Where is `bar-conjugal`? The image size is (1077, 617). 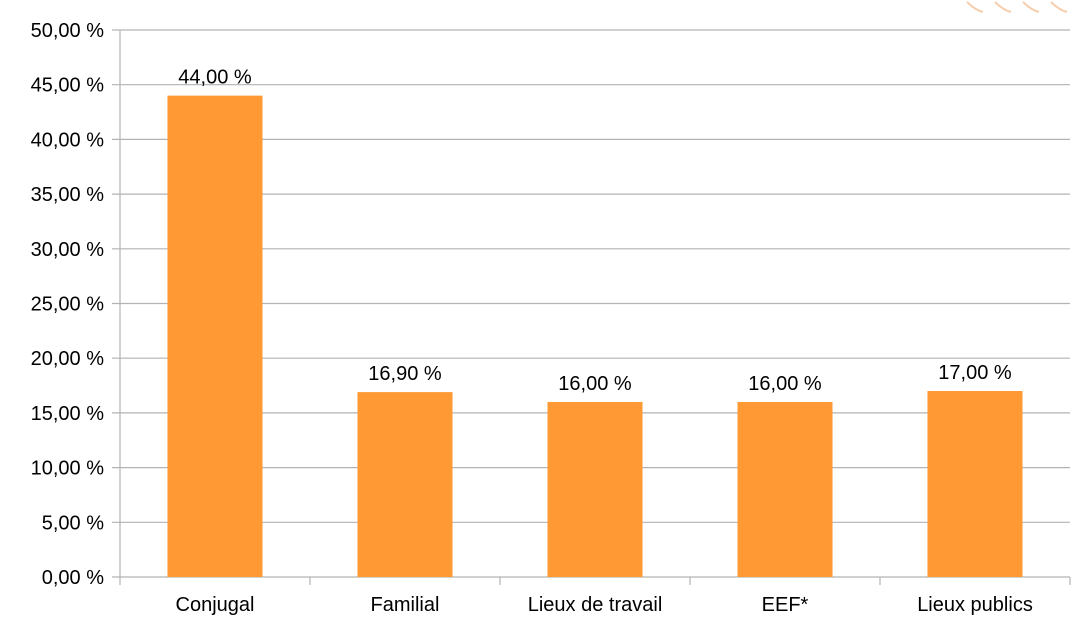
bar-conjugal is located at coordinates (215, 336).